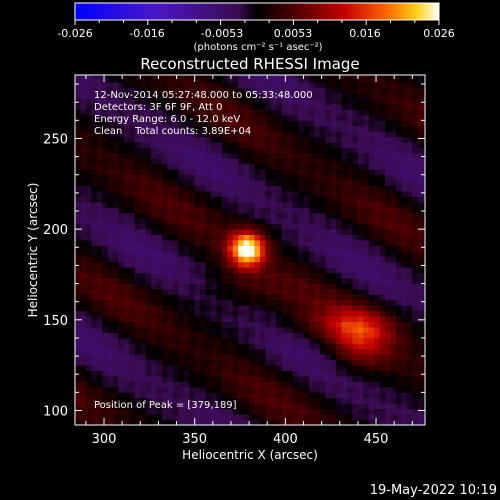  I want to click on colorbar-units-label: (photons cm⁻² s⁻¹ asec⁻²), so click(257, 47).